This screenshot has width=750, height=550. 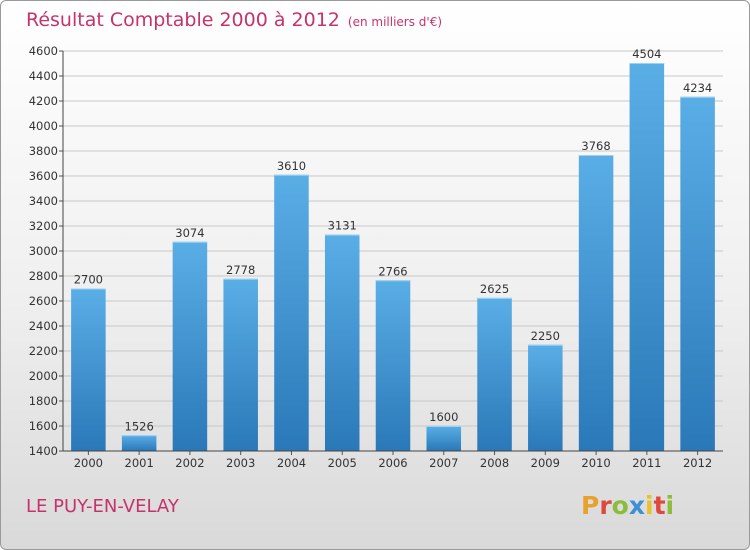 What do you see at coordinates (43, 451) in the screenshot?
I see `y-tick-label: 1400` at bounding box center [43, 451].